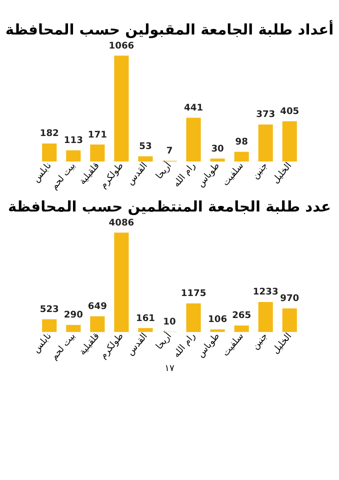  What do you see at coordinates (97, 307) in the screenshot?
I see `data-label: 649` at bounding box center [97, 307].